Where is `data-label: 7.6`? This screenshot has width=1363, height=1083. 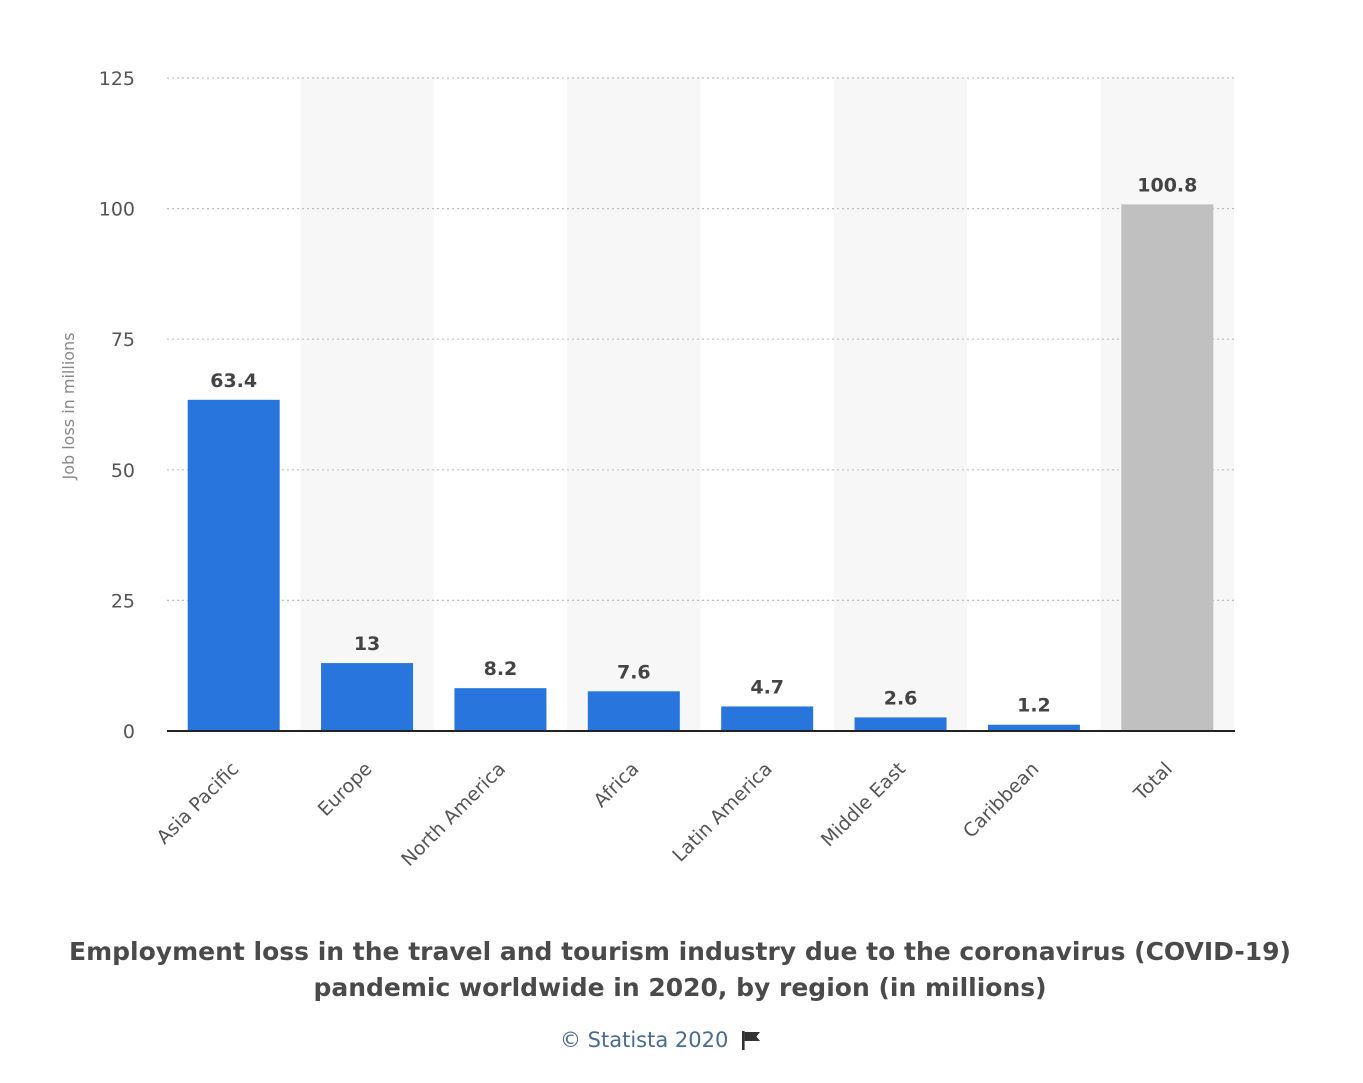 data-label: 7.6 is located at coordinates (634, 672).